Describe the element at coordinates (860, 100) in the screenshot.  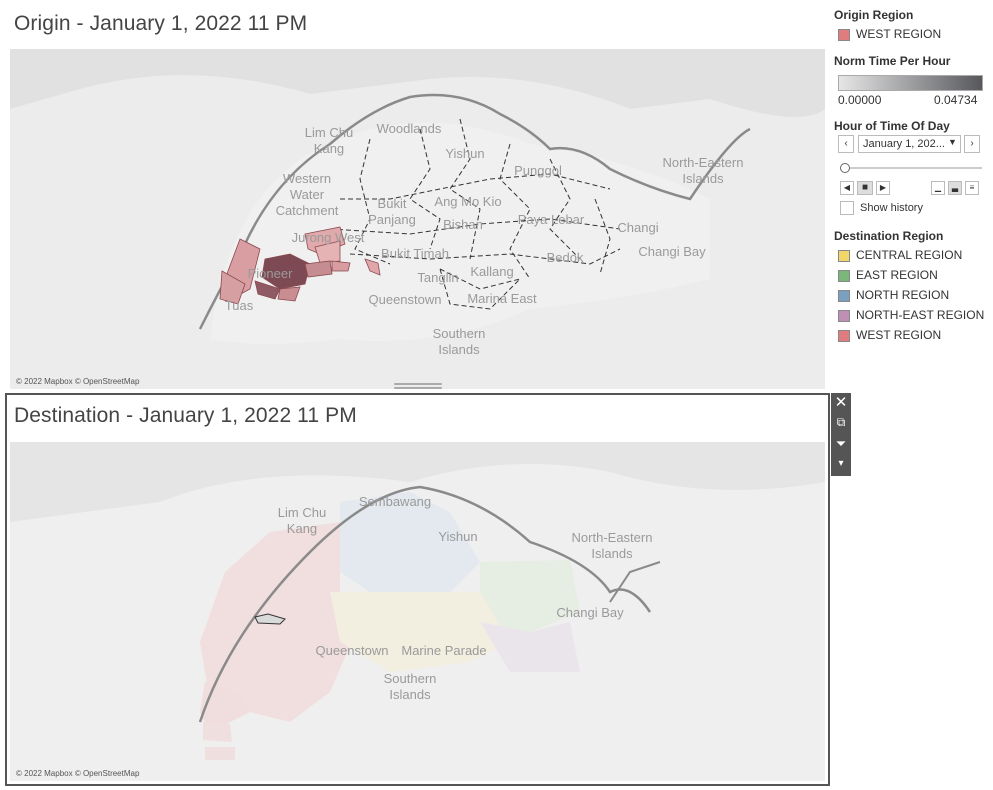
I see `gradient-min: 0.00000` at that location.